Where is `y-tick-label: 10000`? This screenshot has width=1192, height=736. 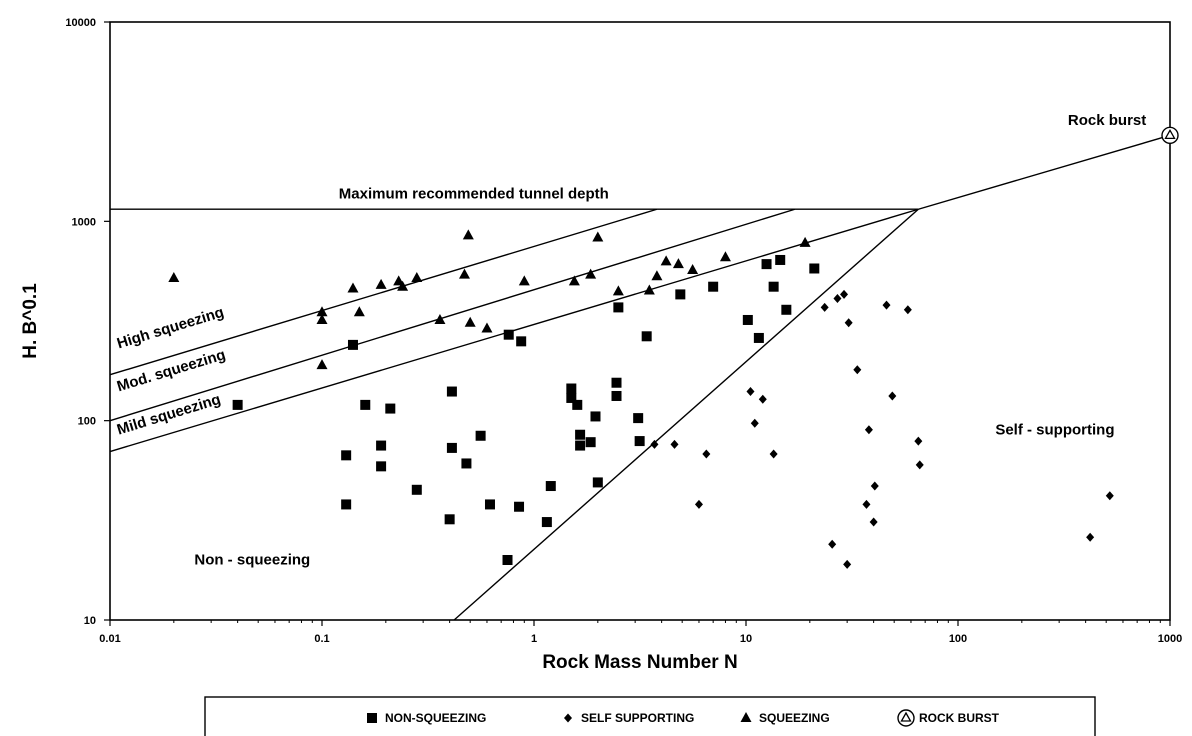
y-tick-label: 10000 is located at coordinates (80, 23).